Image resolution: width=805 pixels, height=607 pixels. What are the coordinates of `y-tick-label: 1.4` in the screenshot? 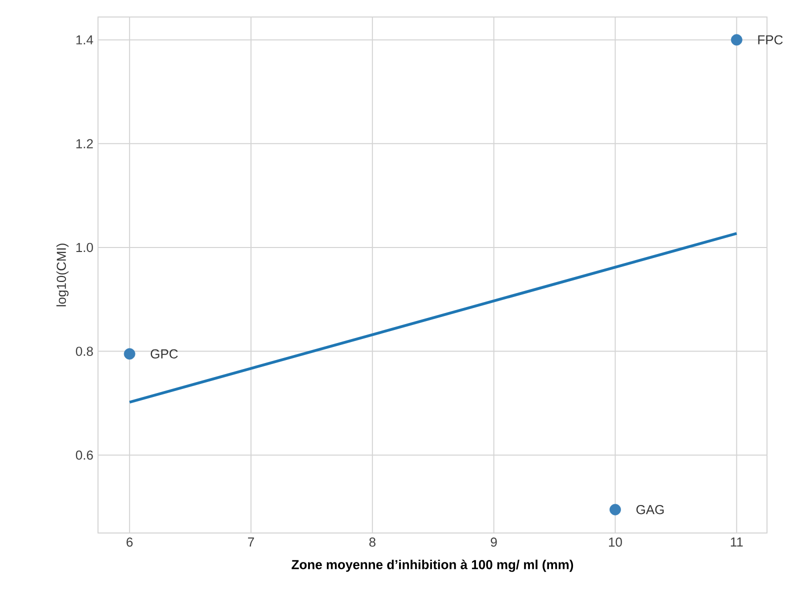 It's located at (85, 39).